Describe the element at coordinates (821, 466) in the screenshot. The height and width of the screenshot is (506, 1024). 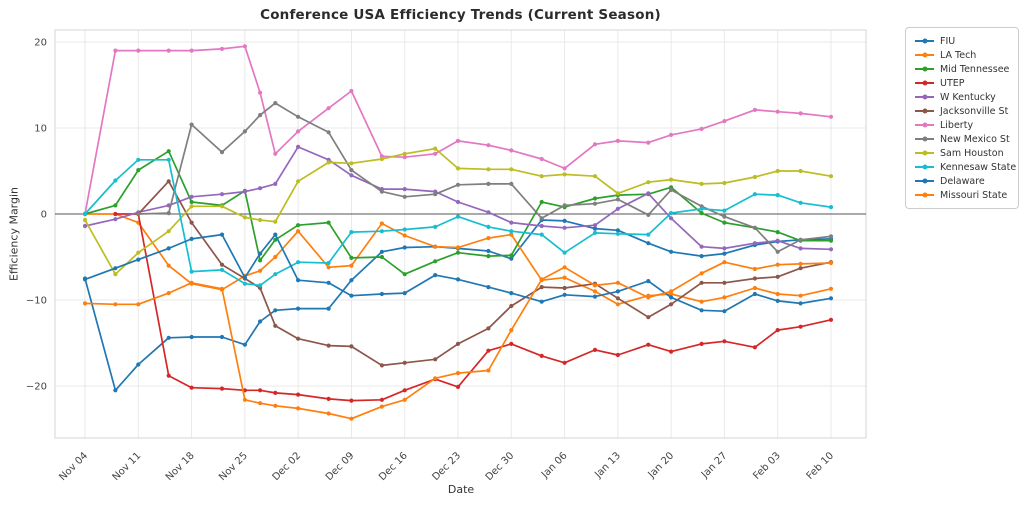
I see `x-tick-label: Feb 10` at that location.